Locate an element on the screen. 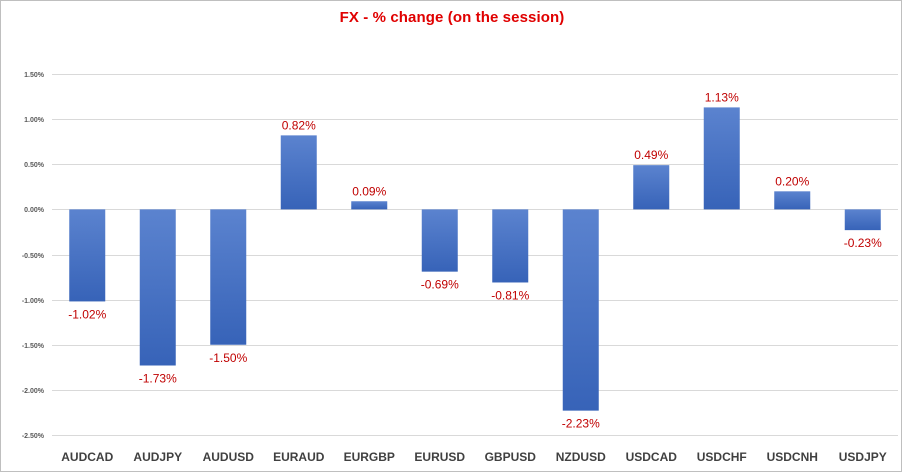  x-tick-label-eurgbp: EURGBP is located at coordinates (369, 457).